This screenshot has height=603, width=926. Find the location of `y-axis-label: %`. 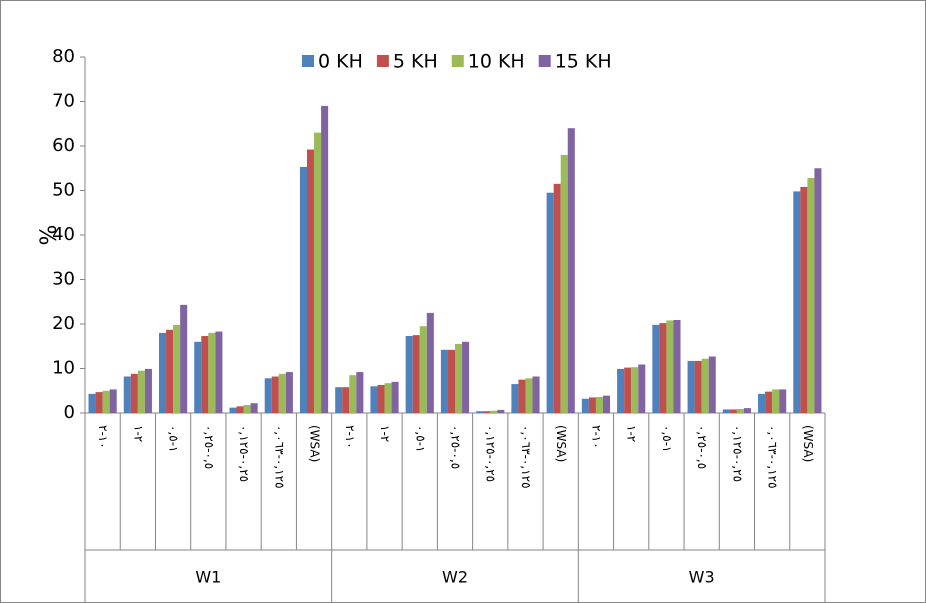

y-axis-label: % is located at coordinates (49, 235).